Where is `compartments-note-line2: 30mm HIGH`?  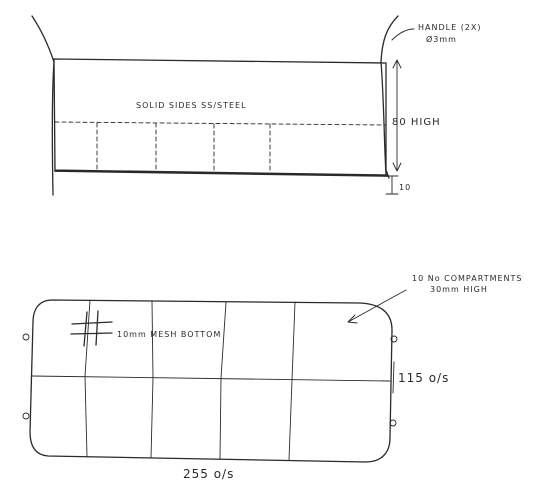
compartments-note-line2: 30mm HIGH is located at coordinates (459, 289).